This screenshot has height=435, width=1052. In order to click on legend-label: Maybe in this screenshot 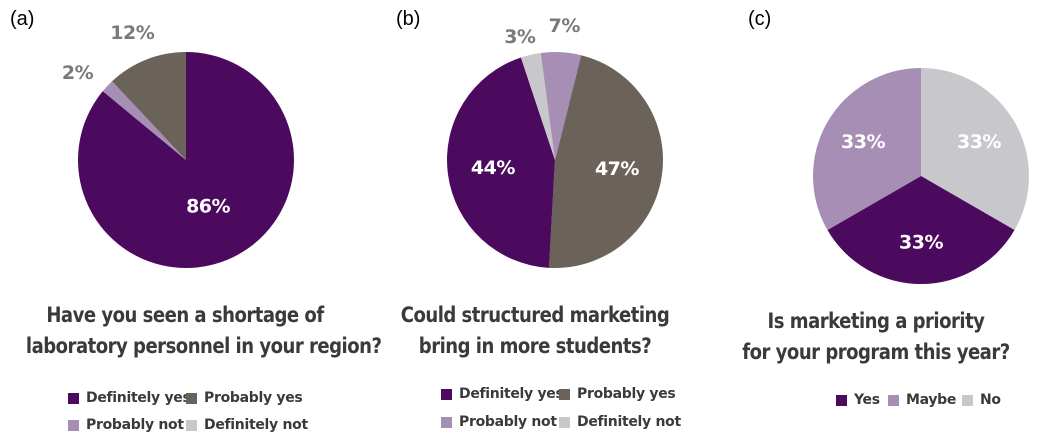, I will do `click(931, 400)`.